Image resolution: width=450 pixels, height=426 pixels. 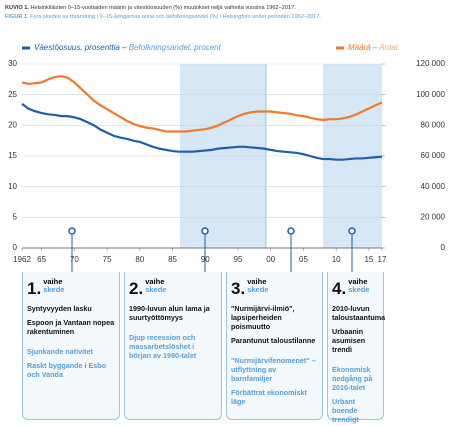 I want to click on y-tick-label: 30, so click(x=12, y=63).